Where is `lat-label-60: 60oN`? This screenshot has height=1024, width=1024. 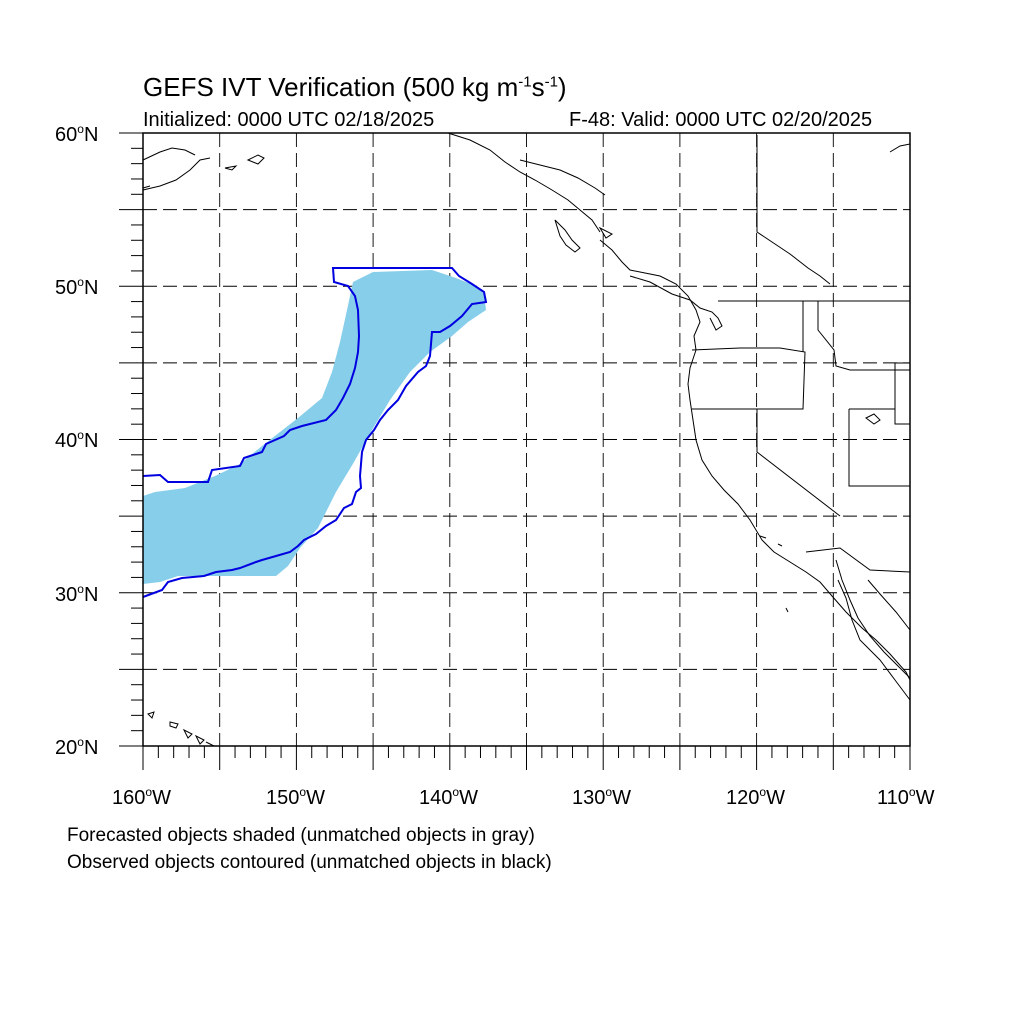
lat-label-60: 60oN is located at coordinates (76, 134).